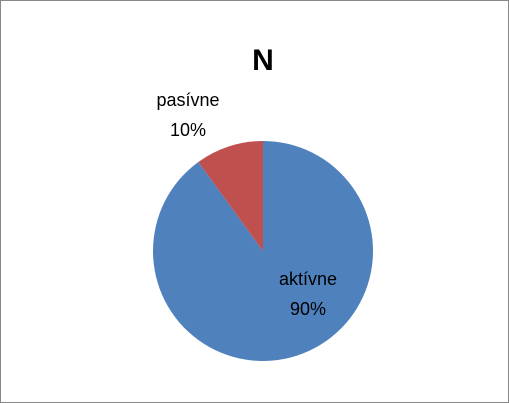 The image size is (509, 403). Describe the element at coordinates (308, 279) in the screenshot. I see `slice-category-label: aktívne` at that location.